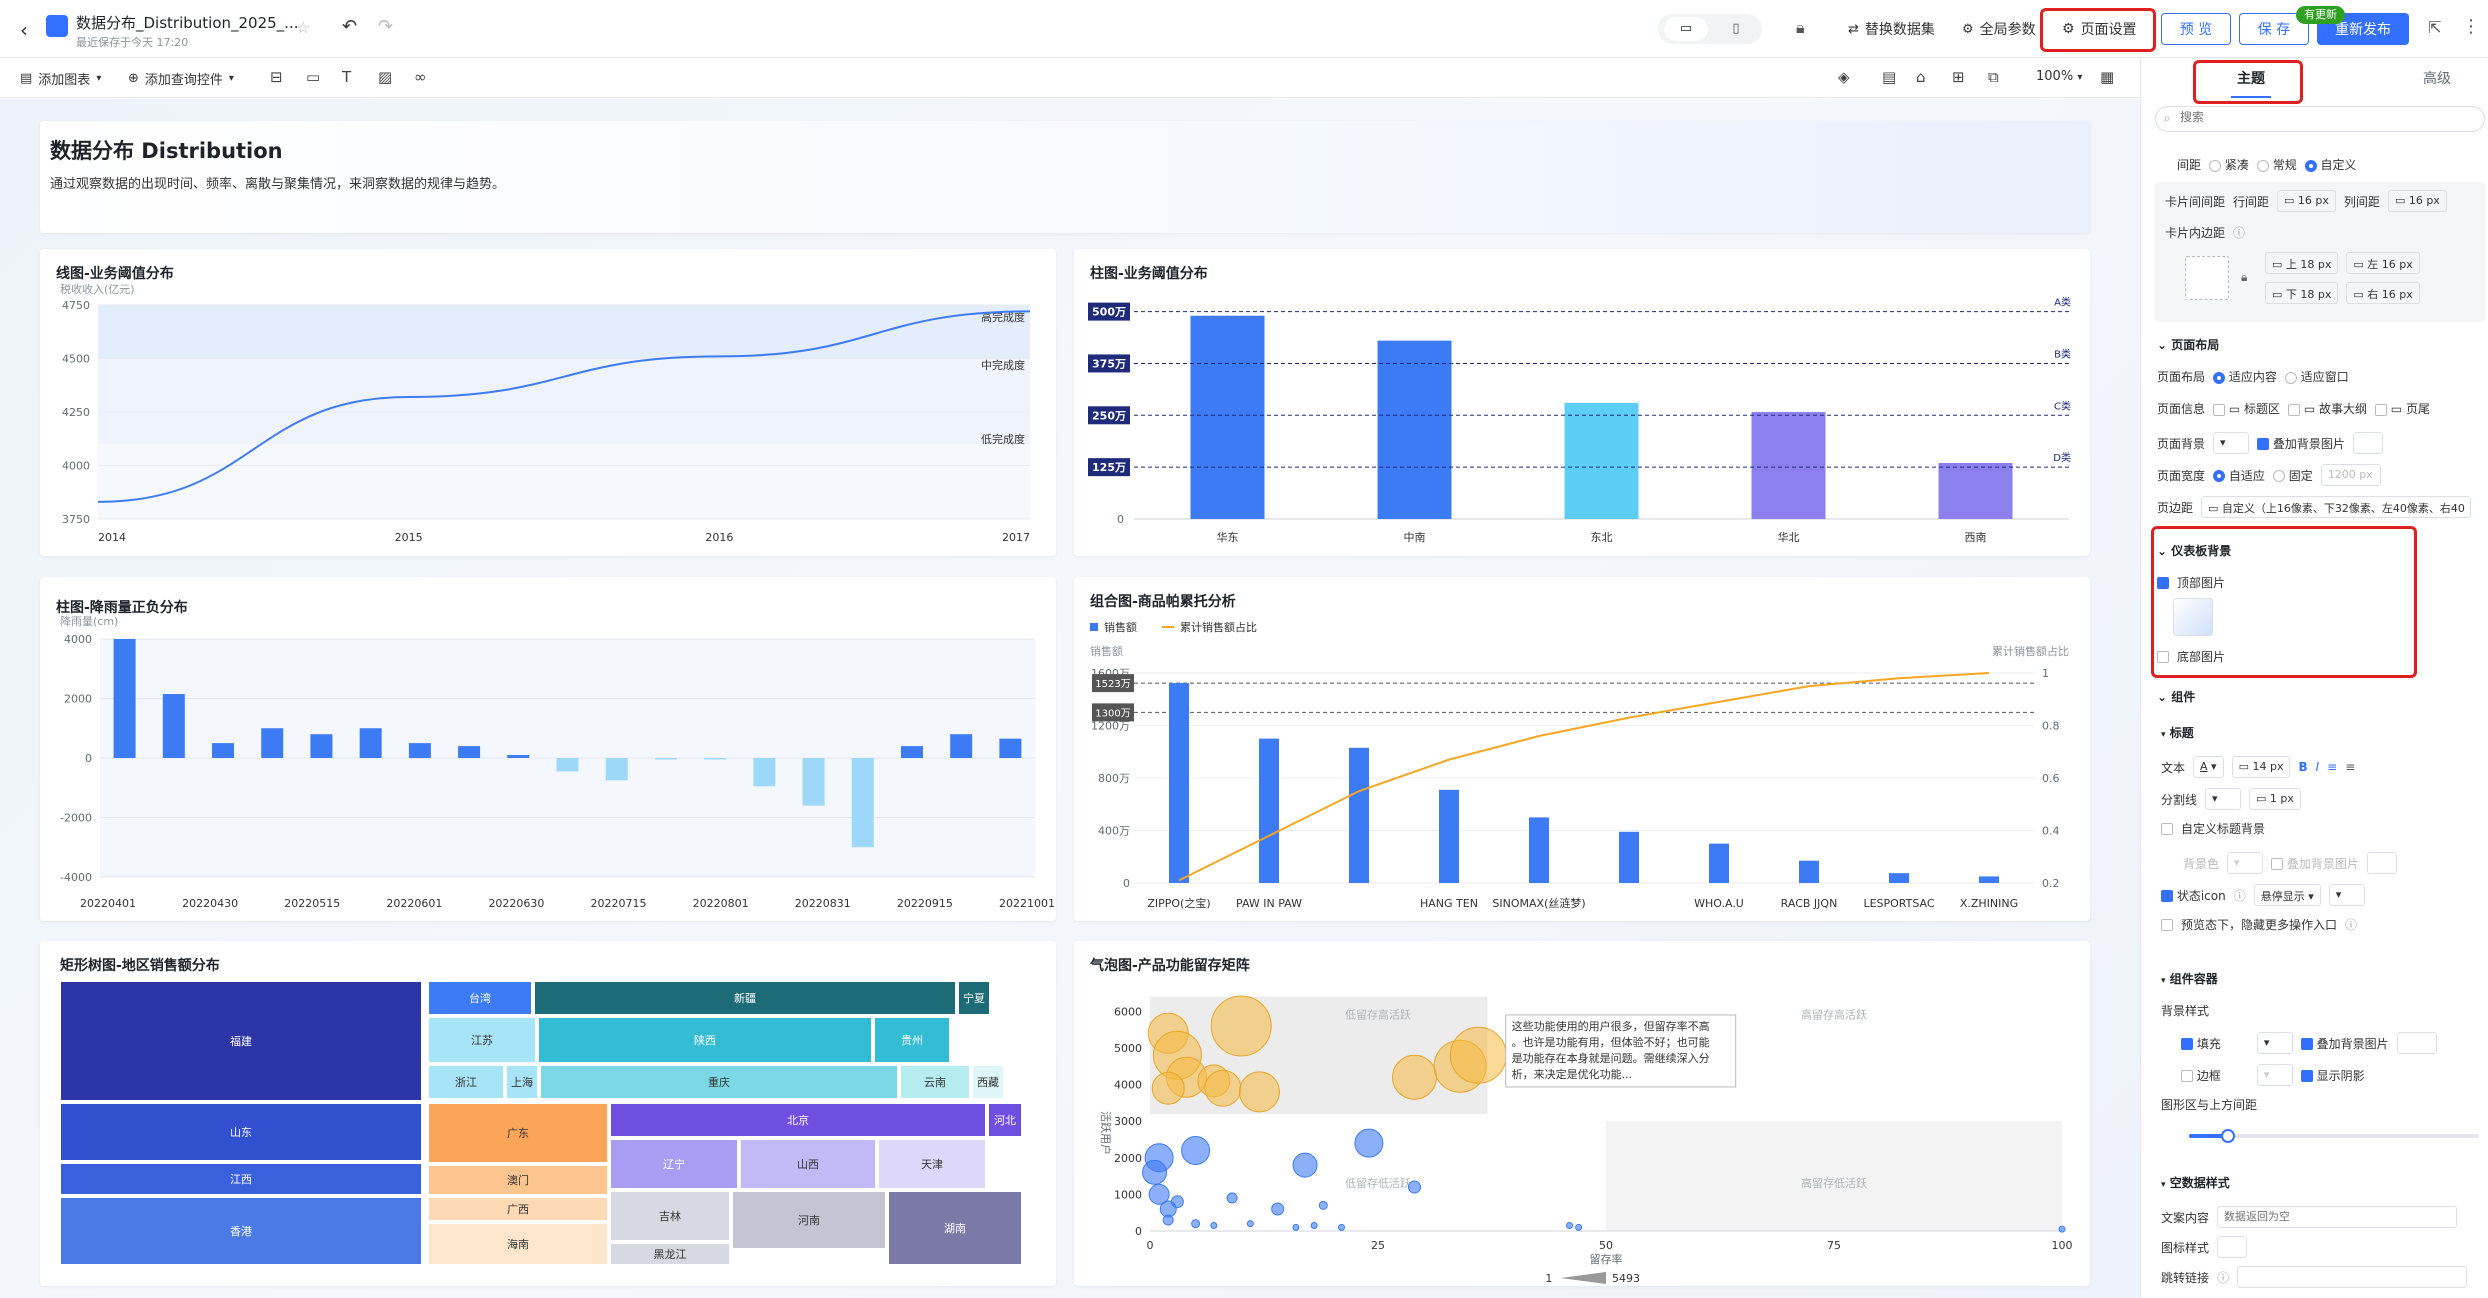 Image resolution: width=2488 pixels, height=1298 pixels. I want to click on title-subsection: ▾ 标题, so click(2177, 733).